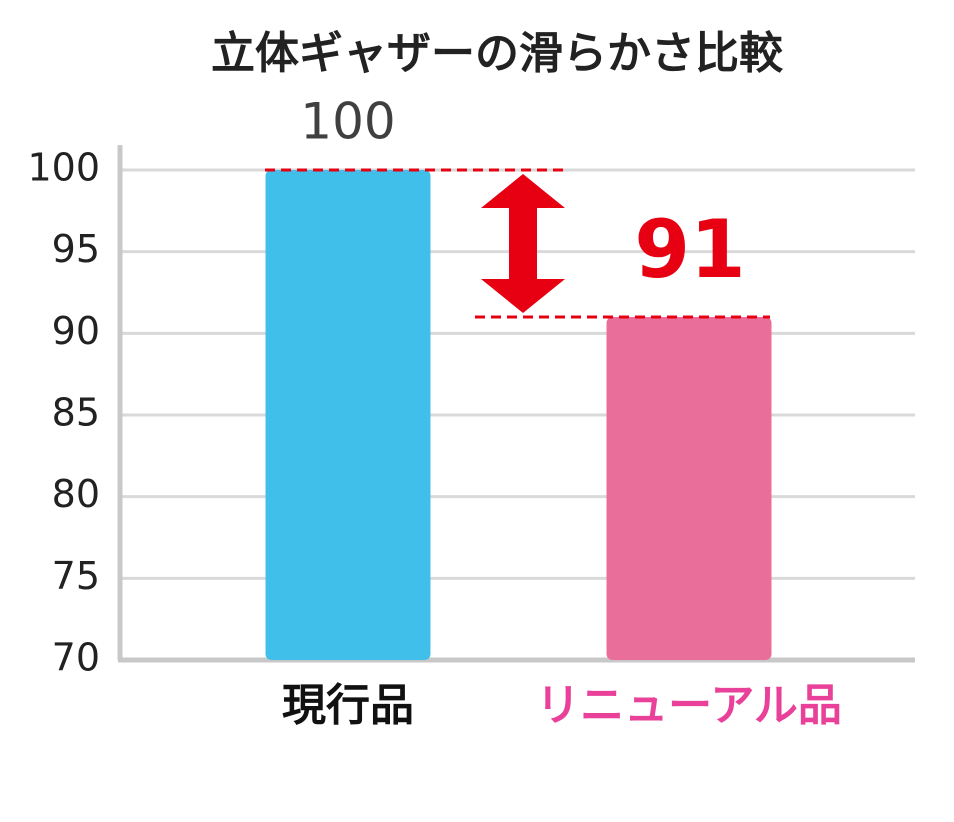 The image size is (954, 822). I want to click on y-tick-label: 85, so click(76, 413).